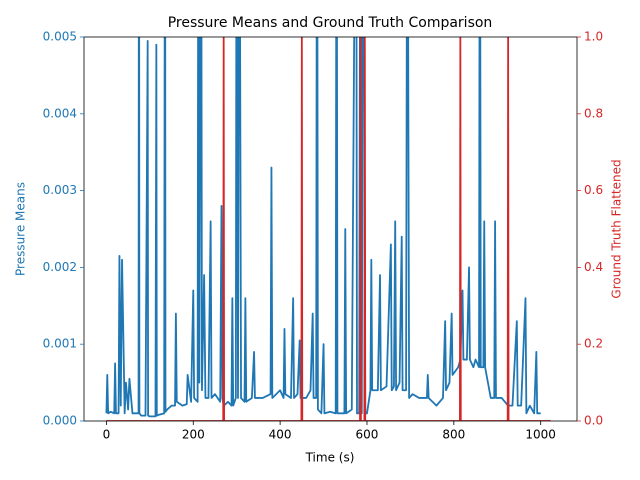 The width and height of the screenshot is (640, 480). Describe the element at coordinates (593, 37) in the screenshot. I see `y2-tick-label: 1.0` at that location.